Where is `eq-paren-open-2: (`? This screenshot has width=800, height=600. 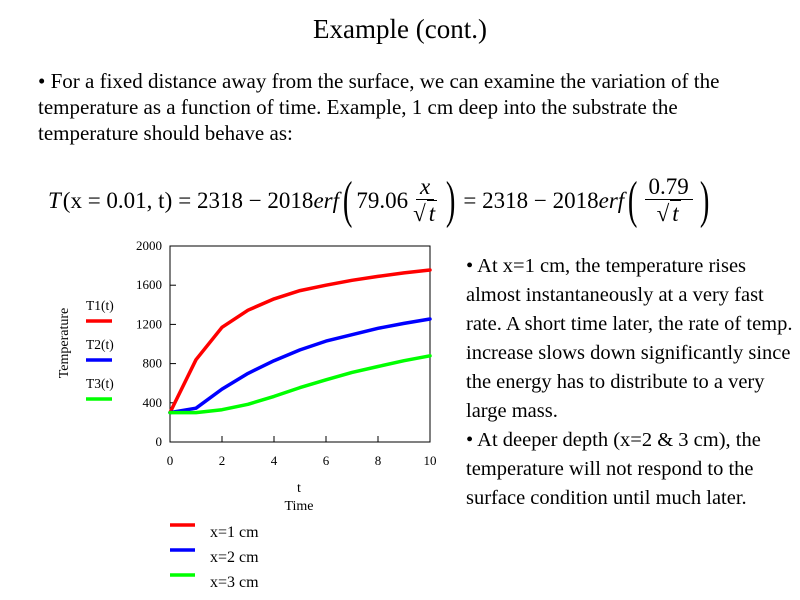 eq-paren-open-2: ( is located at coordinates (633, 200).